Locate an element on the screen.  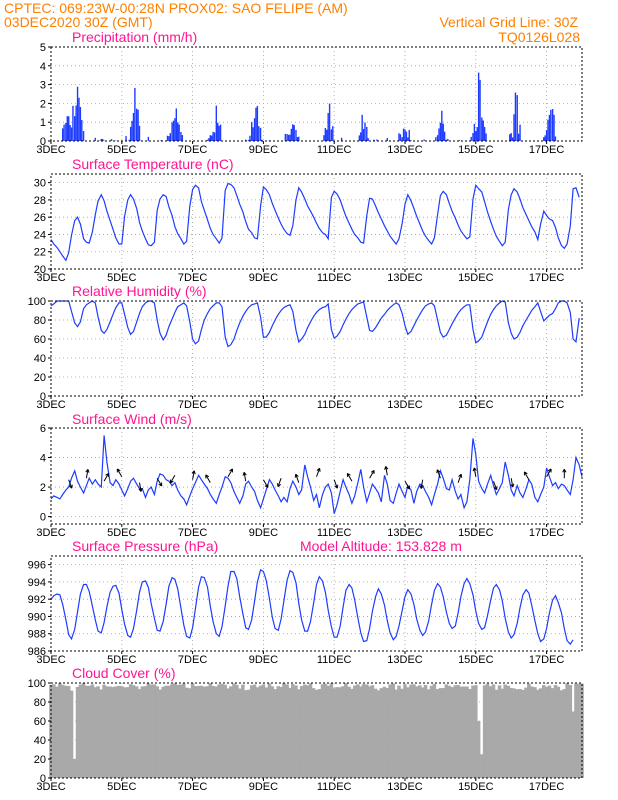
y-tick-label: 100 is located at coordinates (37, 684).